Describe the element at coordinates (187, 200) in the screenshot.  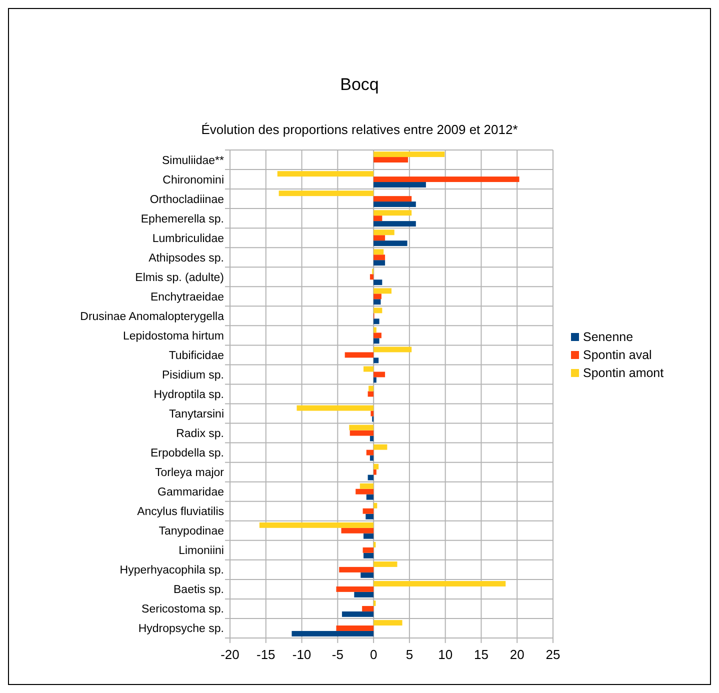
I see `y-tick-label: Orthocladiinae` at that location.